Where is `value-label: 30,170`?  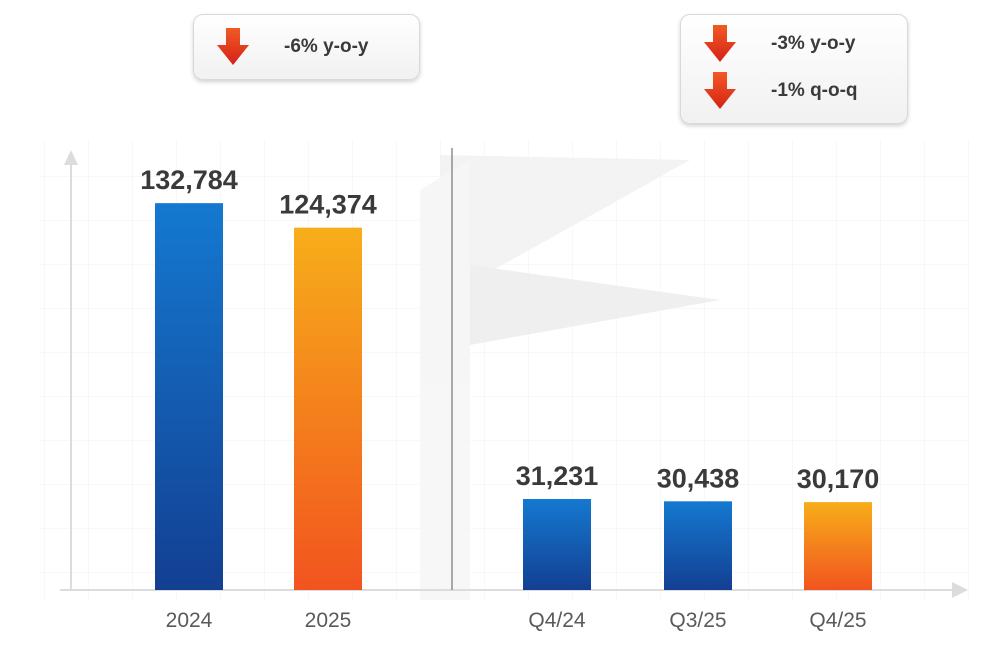
value-label: 30,170 is located at coordinates (838, 479).